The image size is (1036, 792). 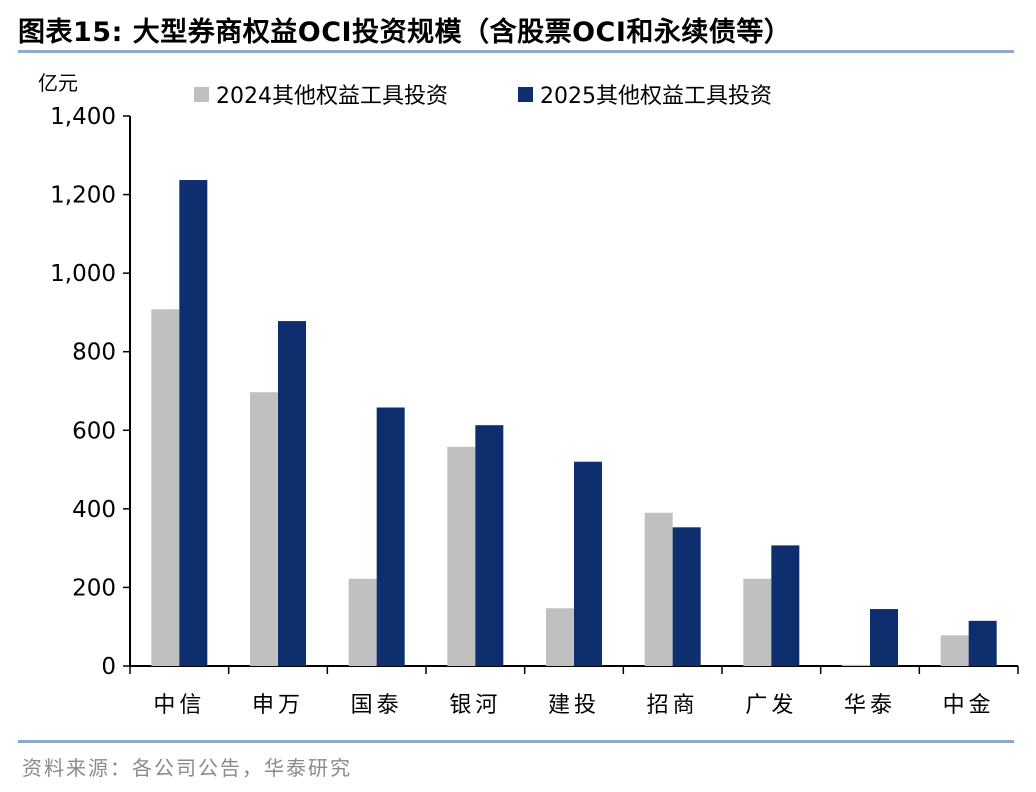 I want to click on source-note: 资料来源：各公司公告，华泰研究, so click(x=187, y=768).